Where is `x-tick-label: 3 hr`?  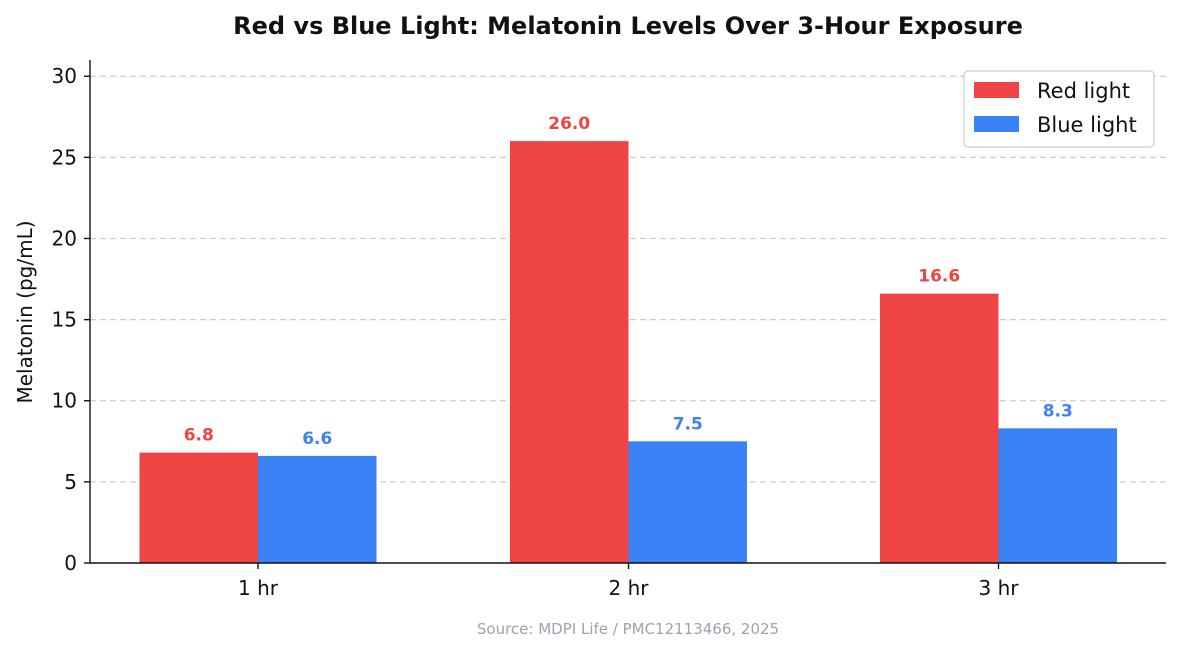
x-tick-label: 3 hr is located at coordinates (999, 588).